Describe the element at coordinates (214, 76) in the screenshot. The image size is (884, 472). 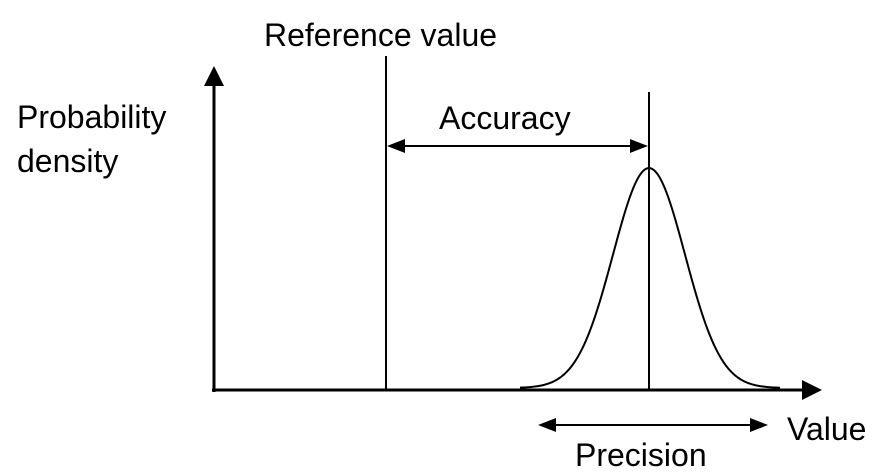
I see `y-axis-arrowhead` at that location.